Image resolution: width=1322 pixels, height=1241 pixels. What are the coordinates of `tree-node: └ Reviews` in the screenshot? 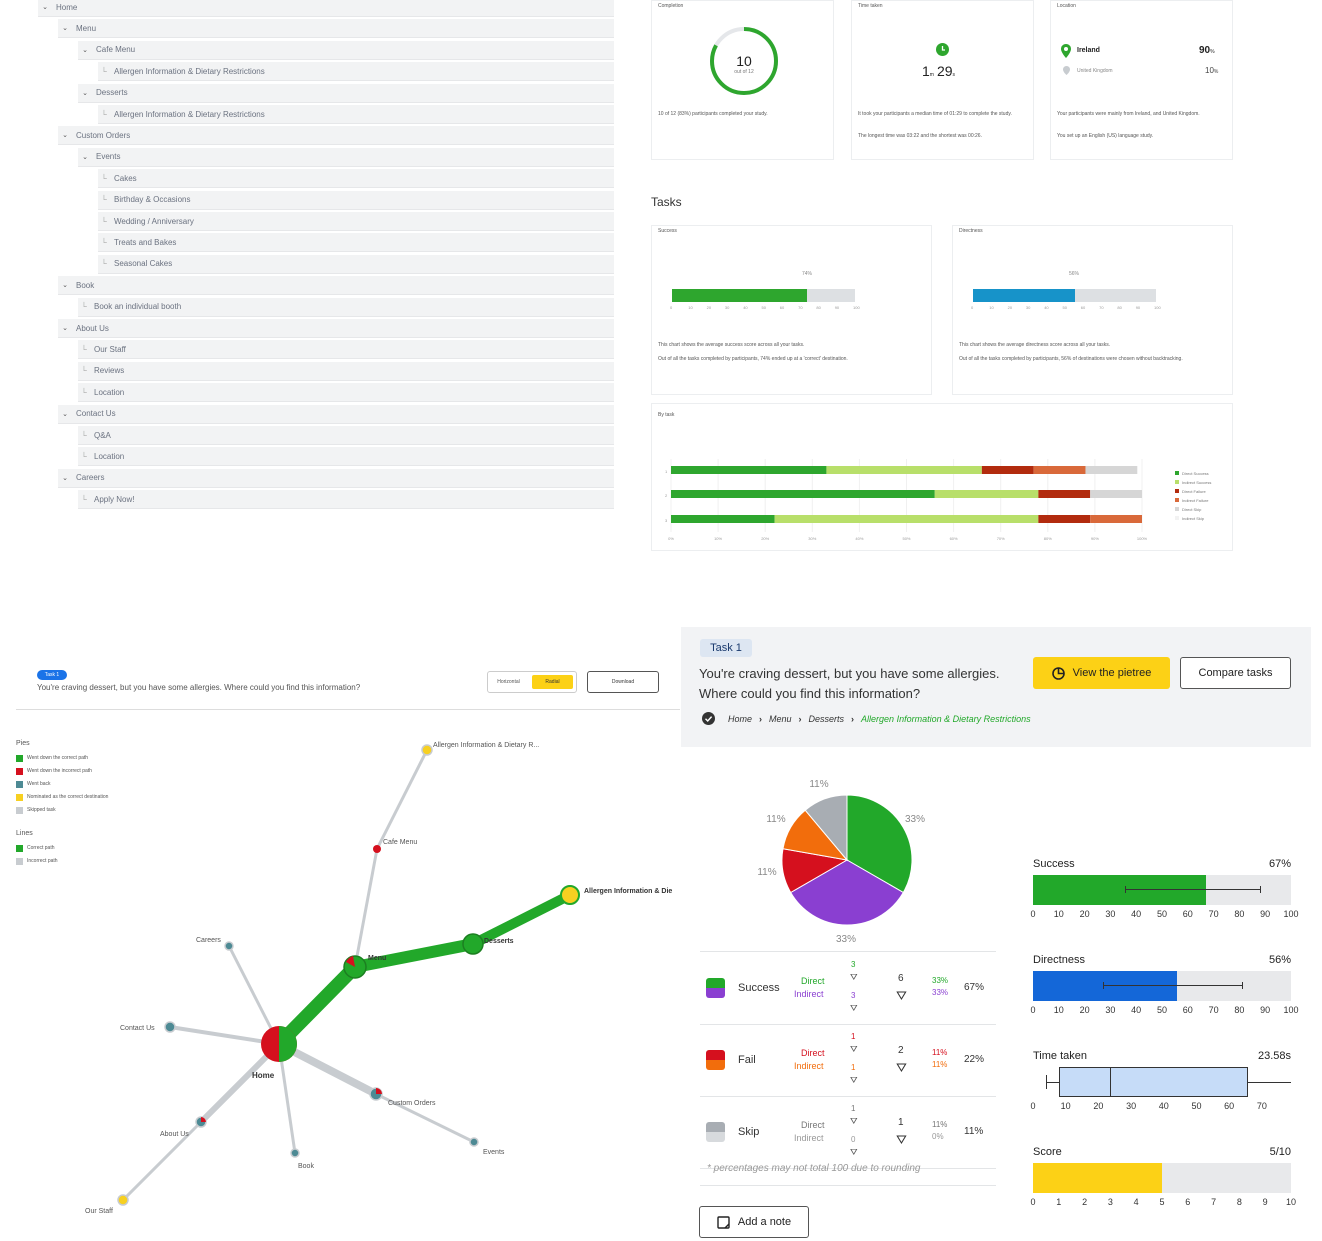 It's located at (346, 371).